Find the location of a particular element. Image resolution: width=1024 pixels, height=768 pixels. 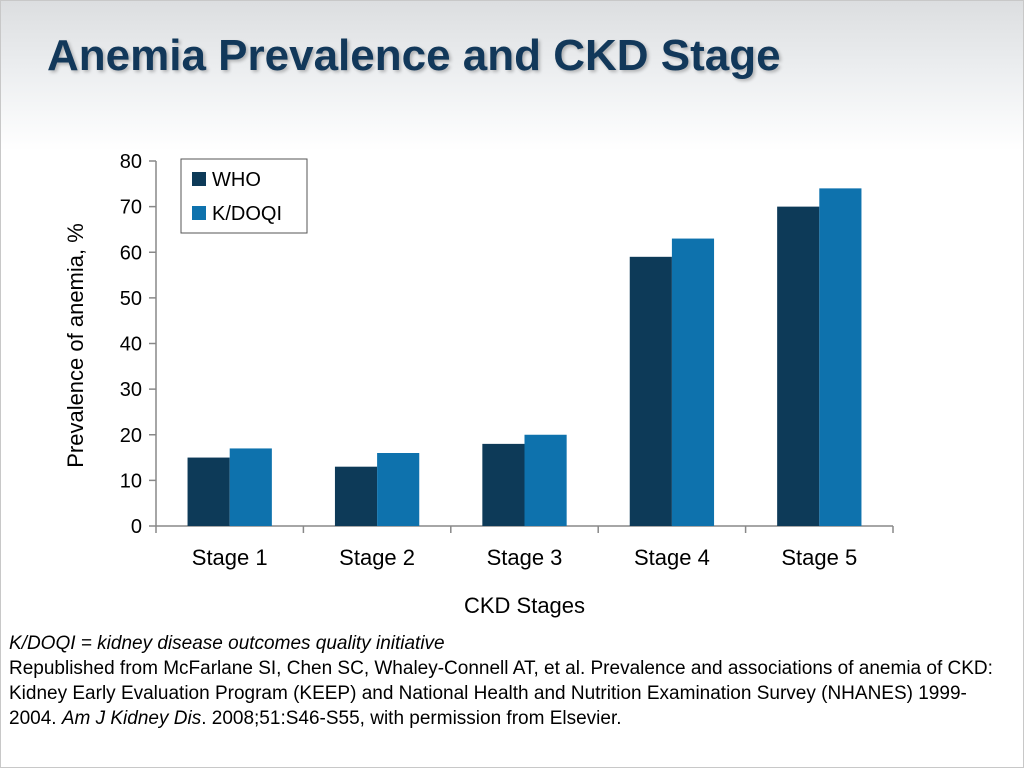

y-tick-label: 60 is located at coordinates (131, 253).